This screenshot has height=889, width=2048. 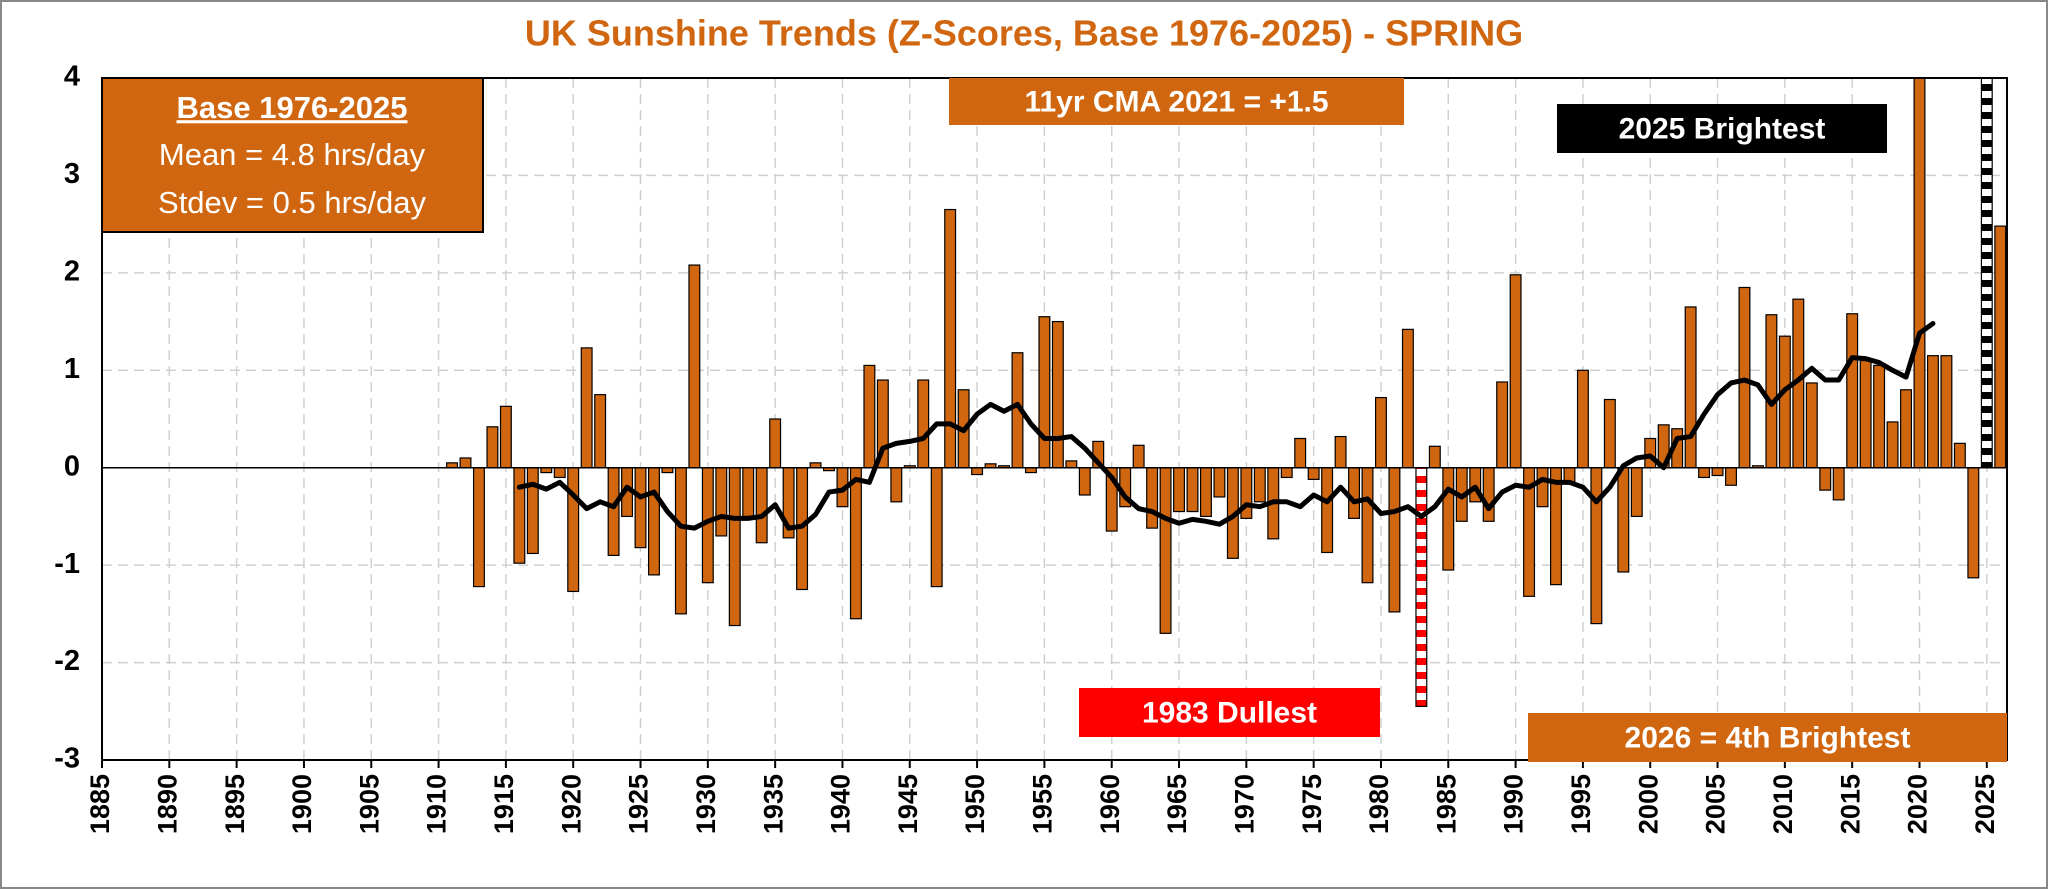 I want to click on info-box, so click(x=292, y=155).